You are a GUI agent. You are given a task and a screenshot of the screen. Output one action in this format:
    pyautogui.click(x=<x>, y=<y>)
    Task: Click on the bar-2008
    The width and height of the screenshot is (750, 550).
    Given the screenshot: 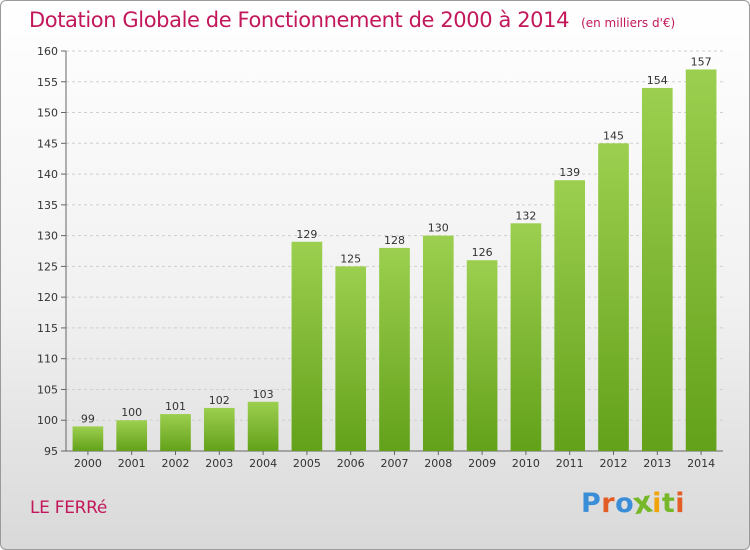 What is the action you would take?
    pyautogui.click(x=438, y=343)
    